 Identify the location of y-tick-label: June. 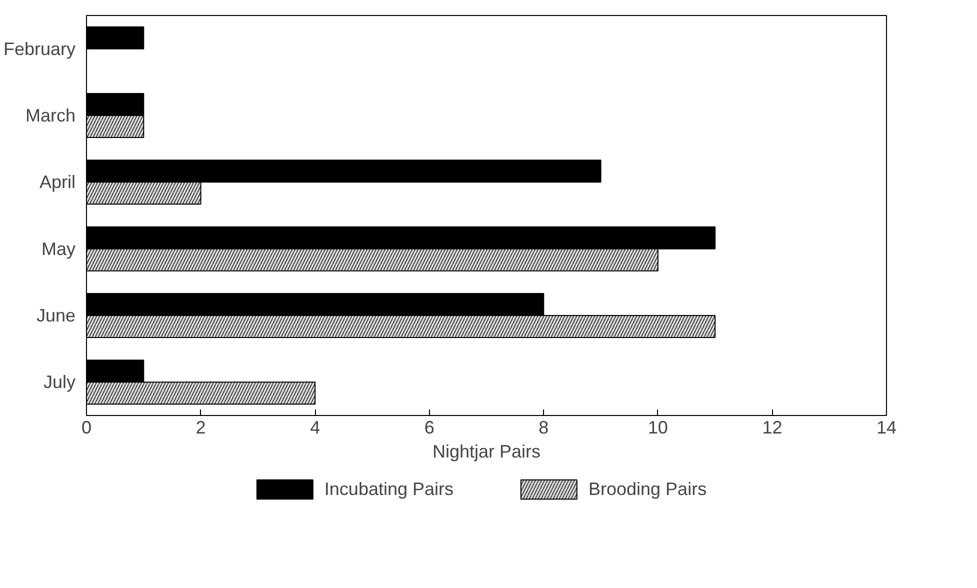
(56, 316).